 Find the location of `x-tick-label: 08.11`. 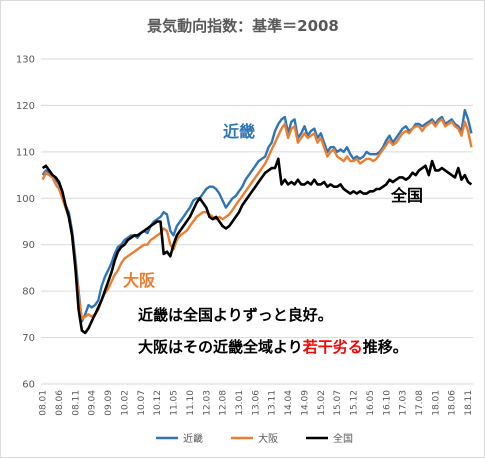

x-tick-label: 08.11 is located at coordinates (76, 403).